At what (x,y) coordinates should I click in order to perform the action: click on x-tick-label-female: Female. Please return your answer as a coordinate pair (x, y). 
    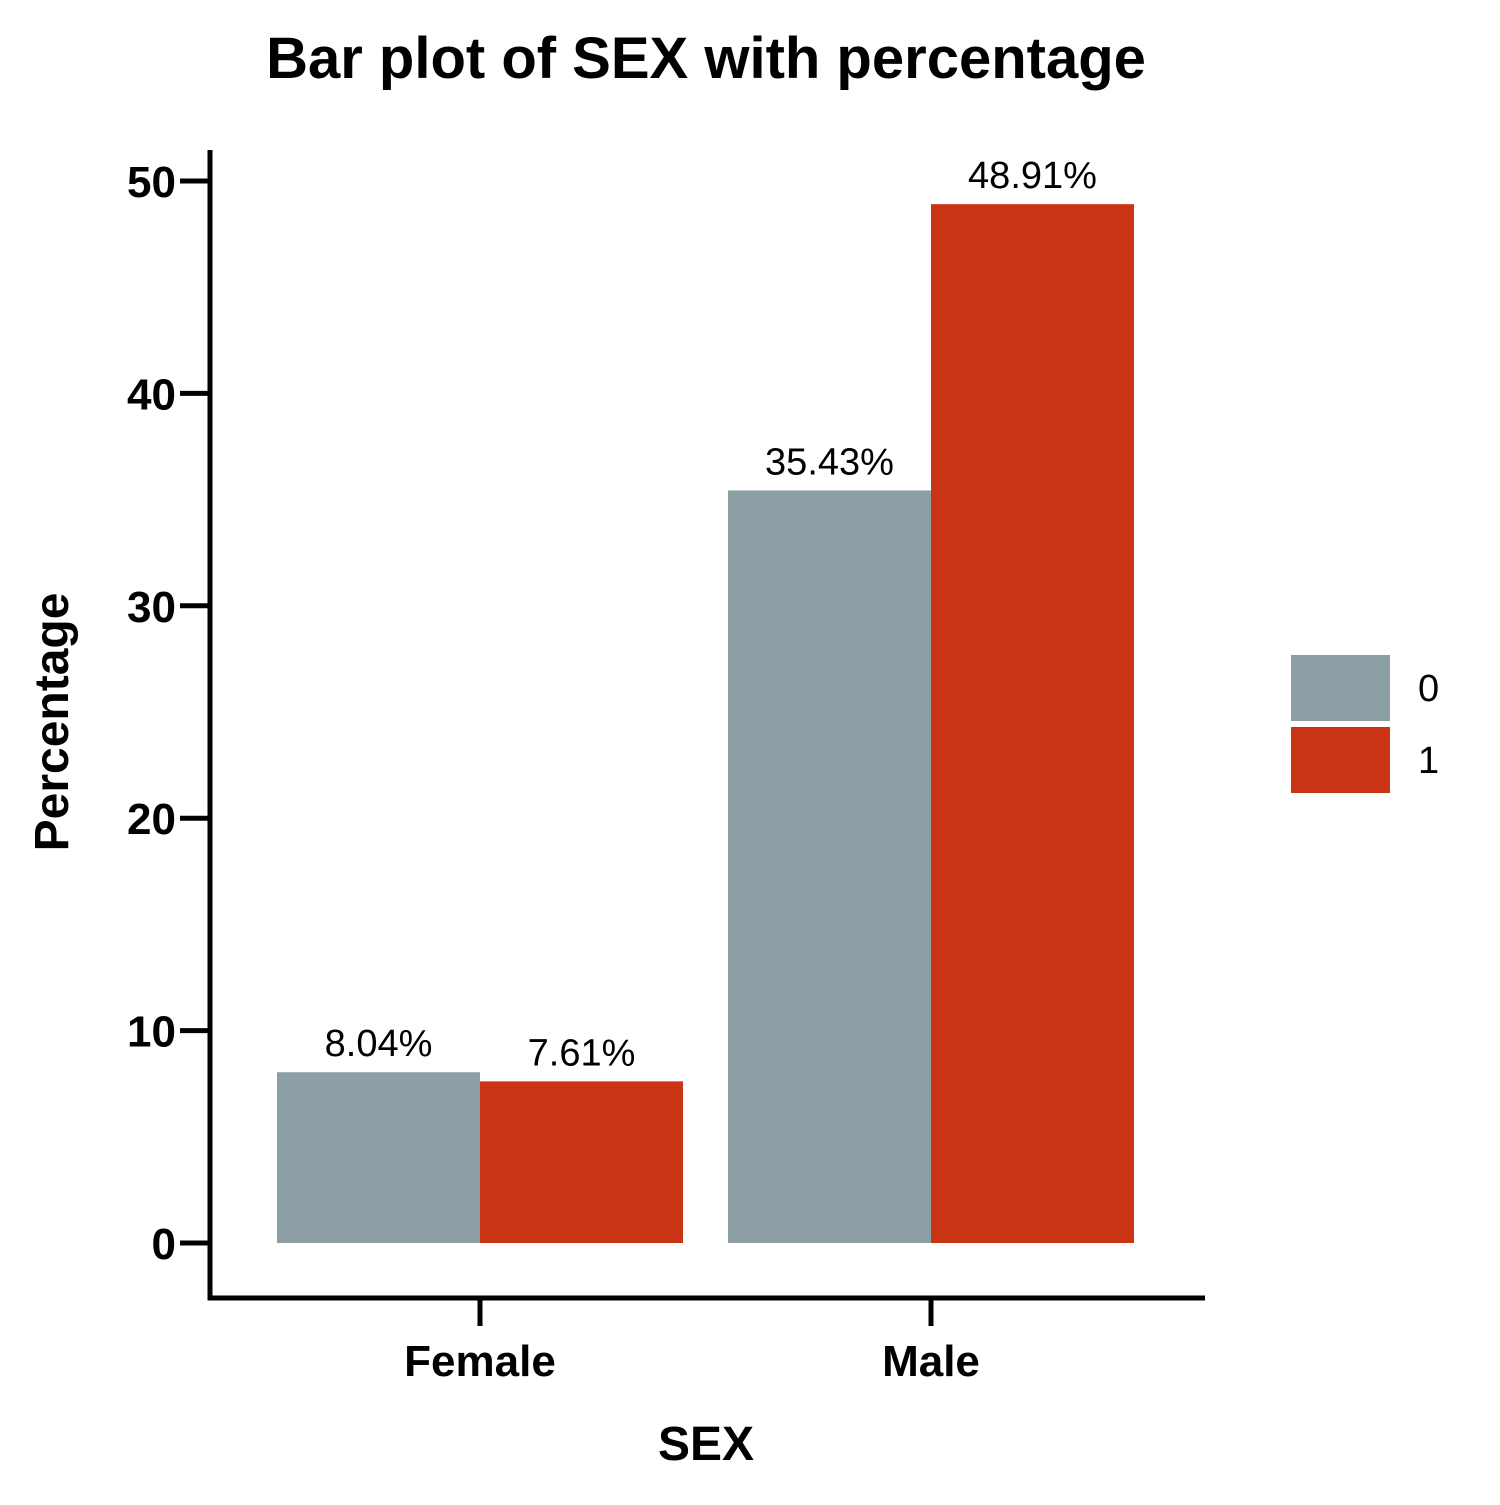
    Looking at the image, I should click on (480, 1361).